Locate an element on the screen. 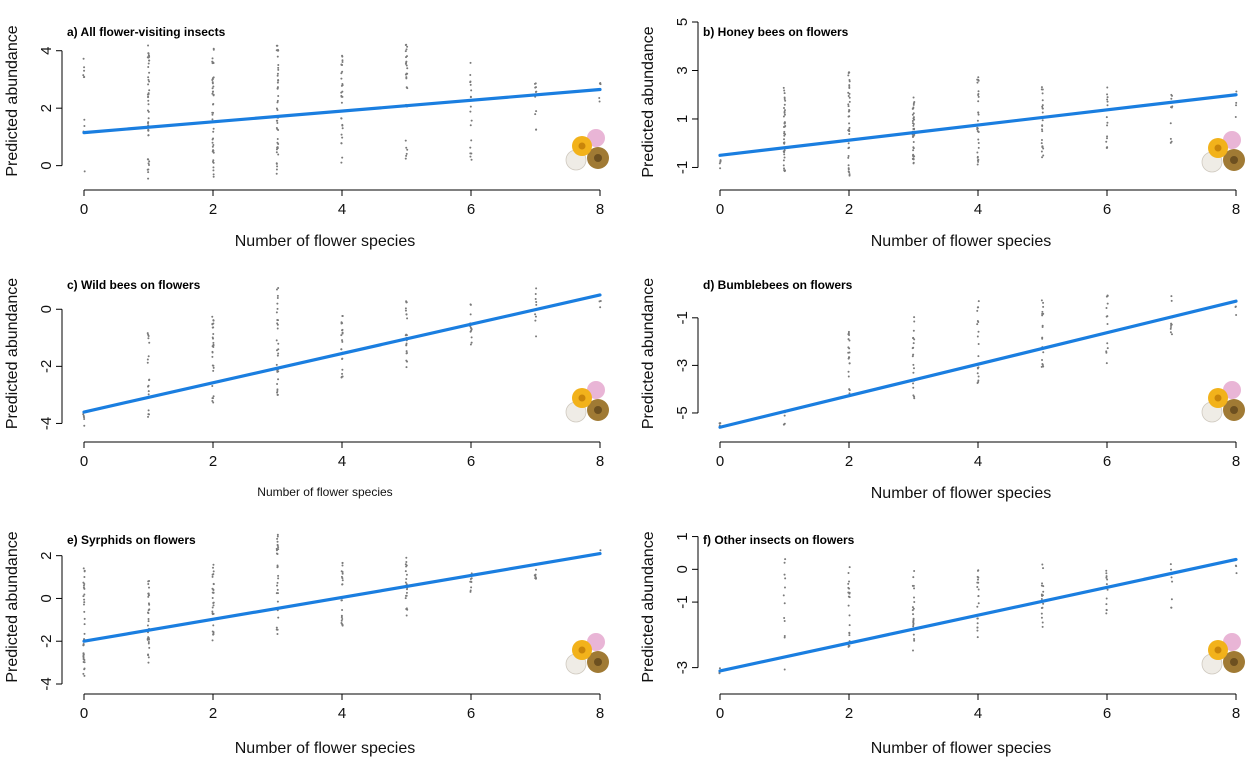 This screenshot has height=757, width=1256. panel-title: d) Bumblebees on flowers is located at coordinates (778, 285).